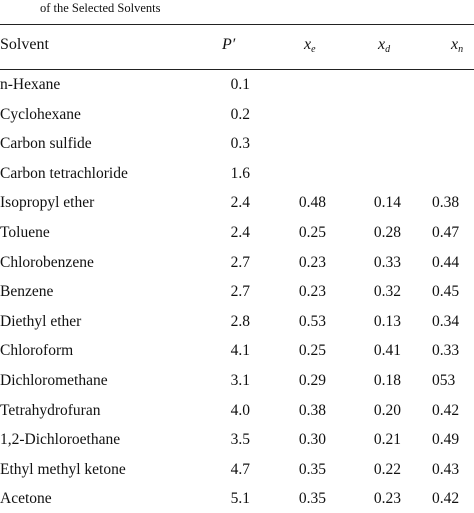 This screenshot has width=474, height=513. Describe the element at coordinates (26, 499) in the screenshot. I see `cell-solvent: Acetone` at that location.